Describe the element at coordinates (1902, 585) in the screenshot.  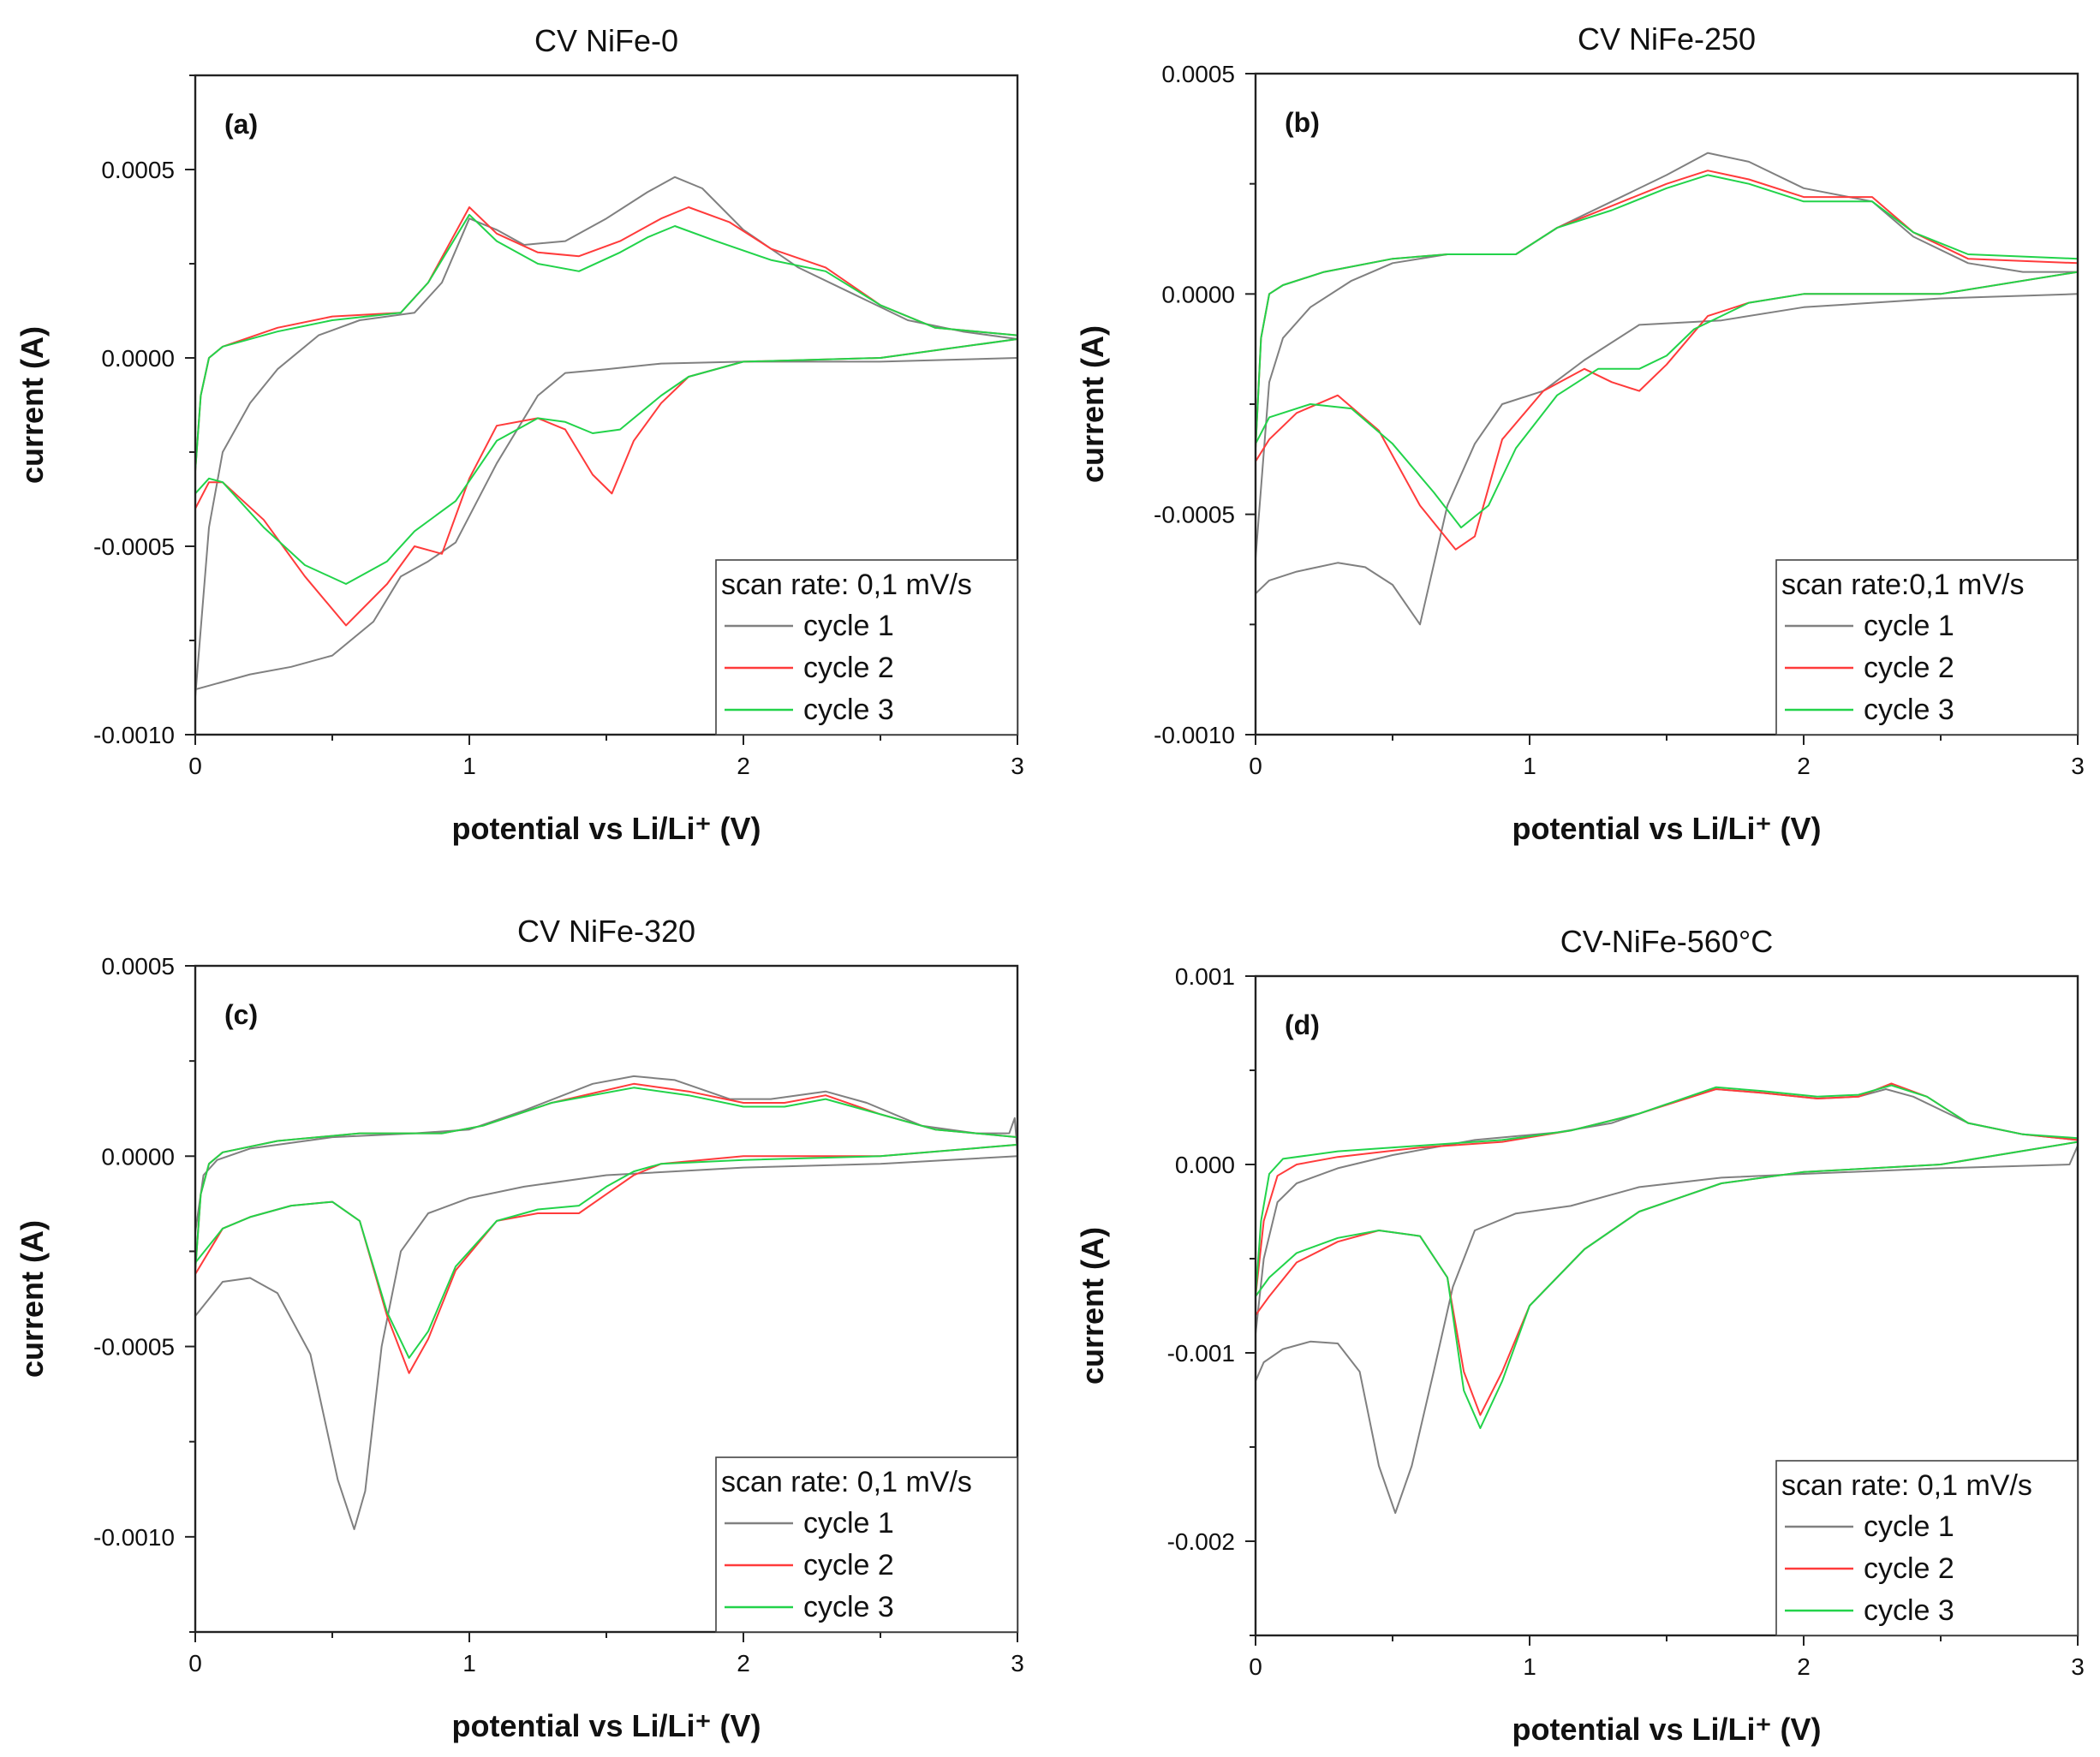
I see `legend-title: scan rate:0,1 mV/s` at that location.